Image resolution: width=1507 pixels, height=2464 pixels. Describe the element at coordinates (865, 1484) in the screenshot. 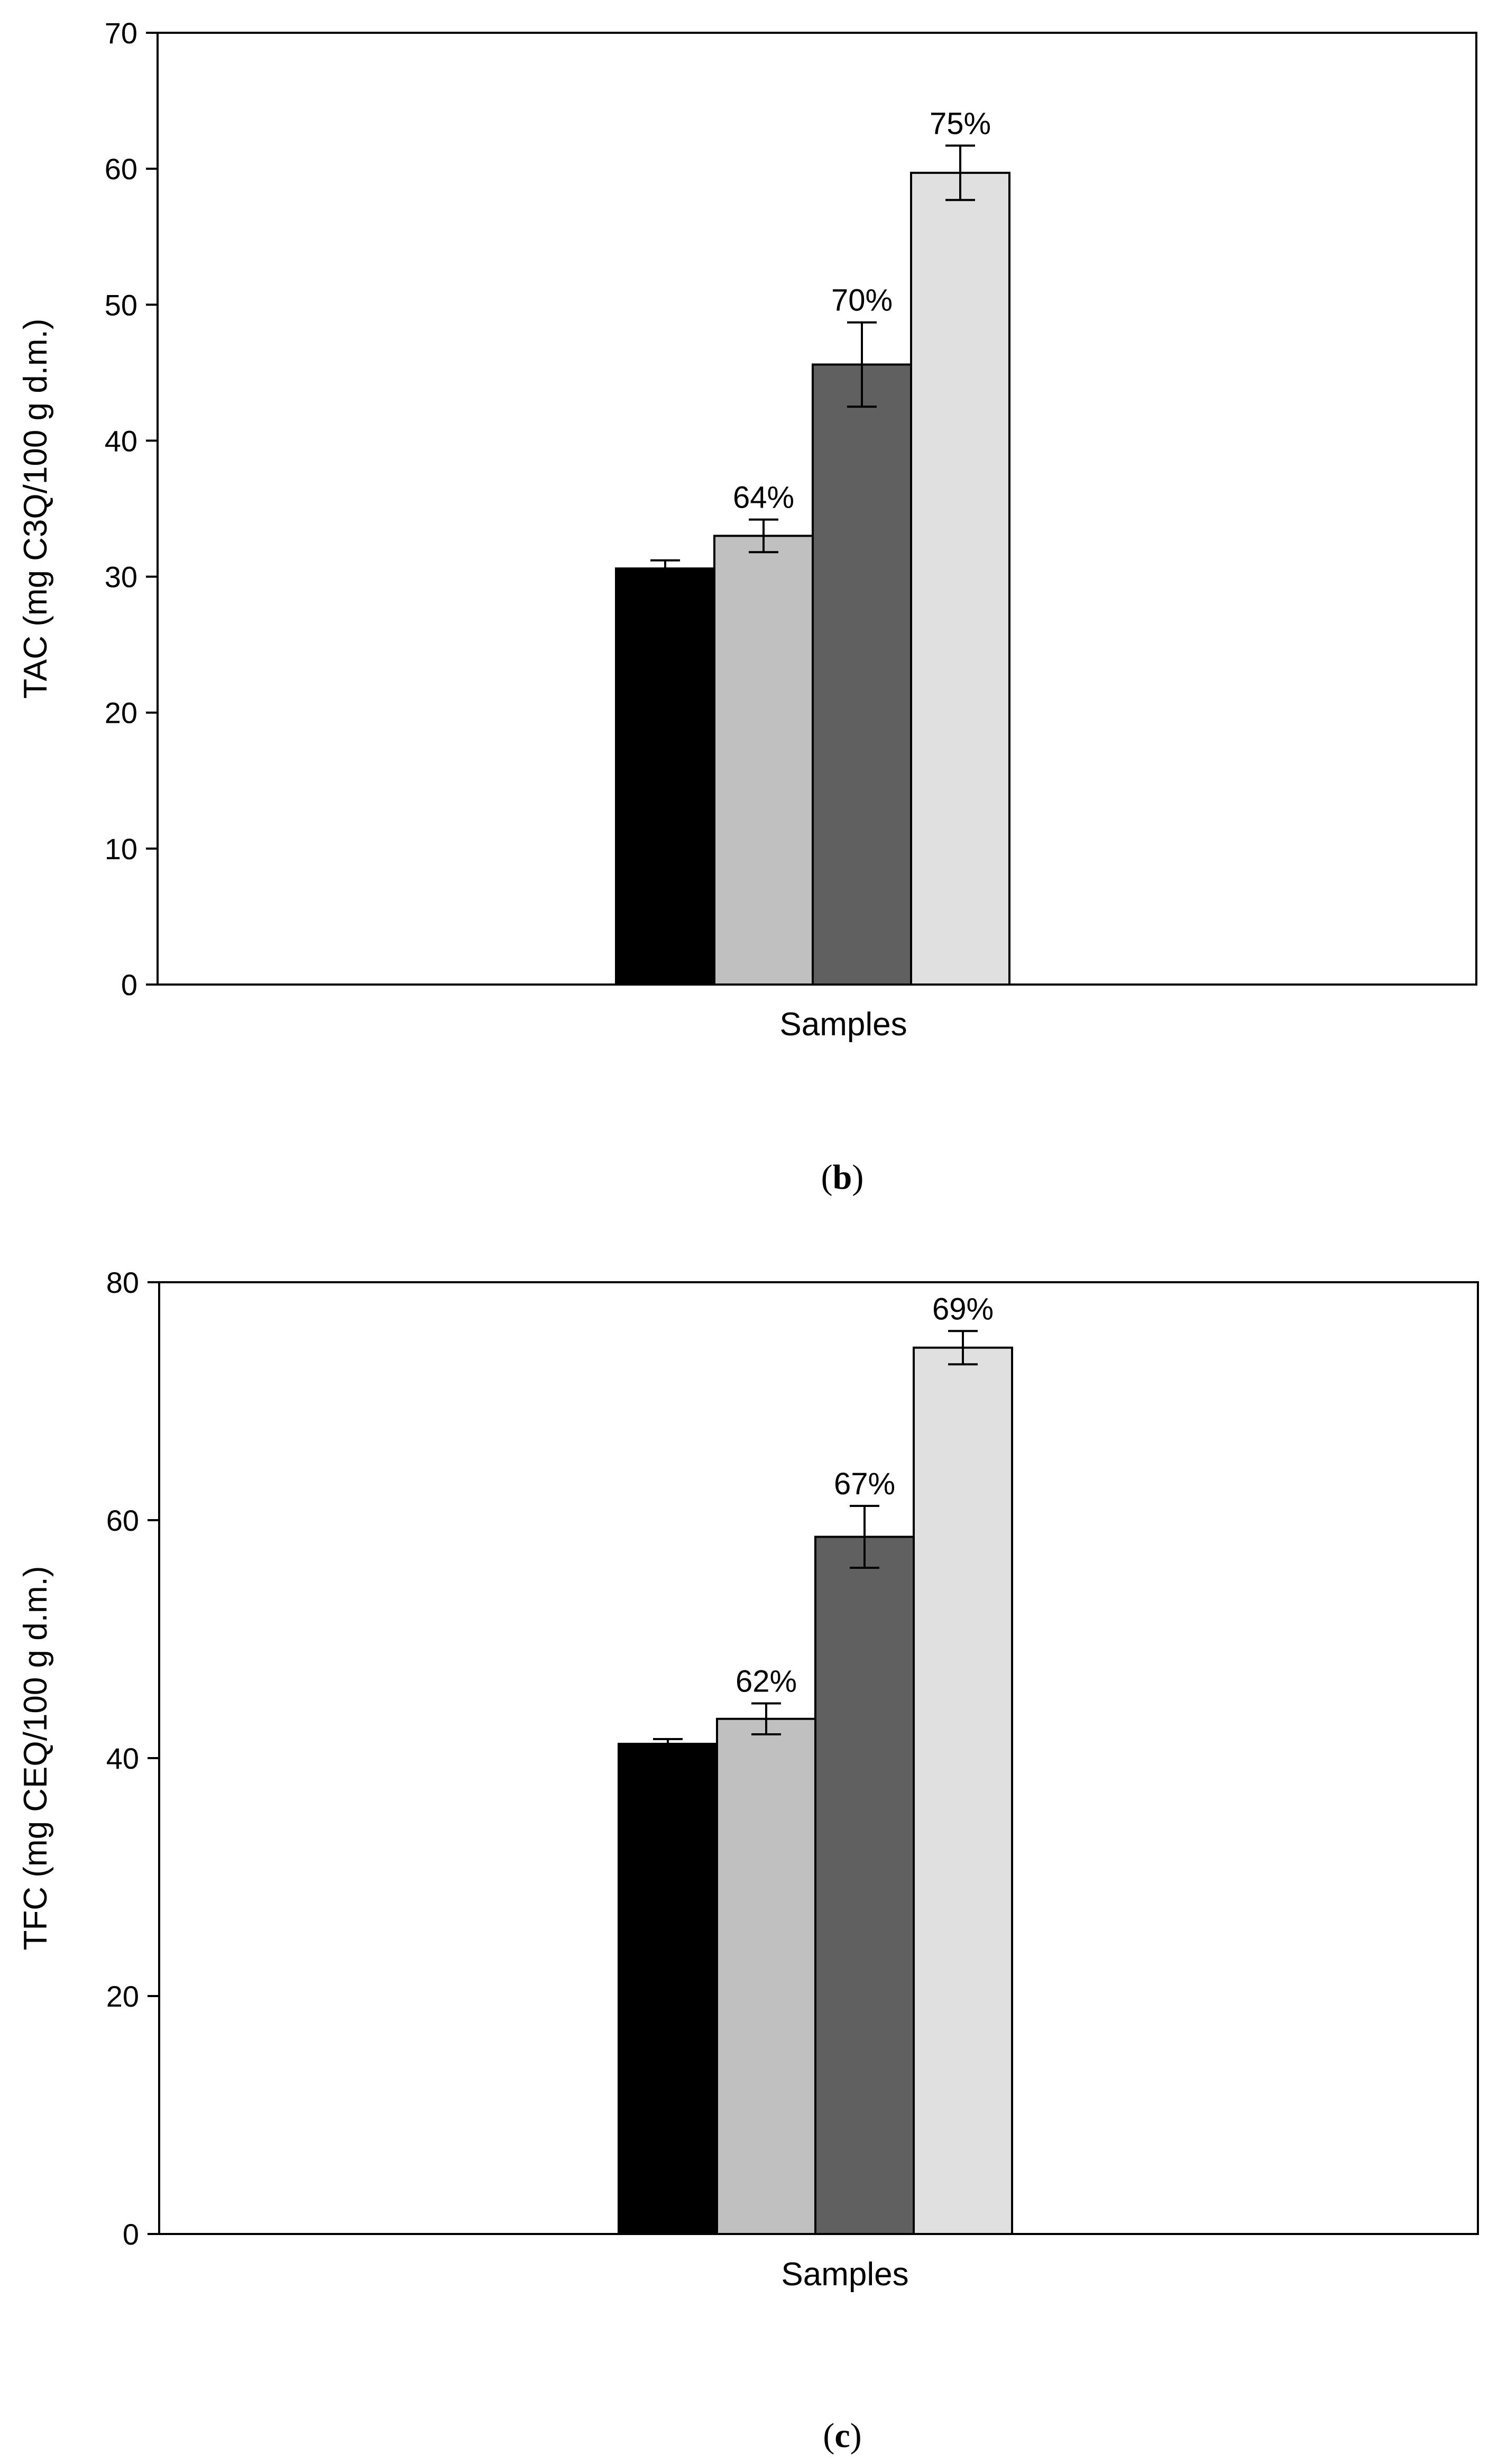

I see `data-label: 67%` at that location.